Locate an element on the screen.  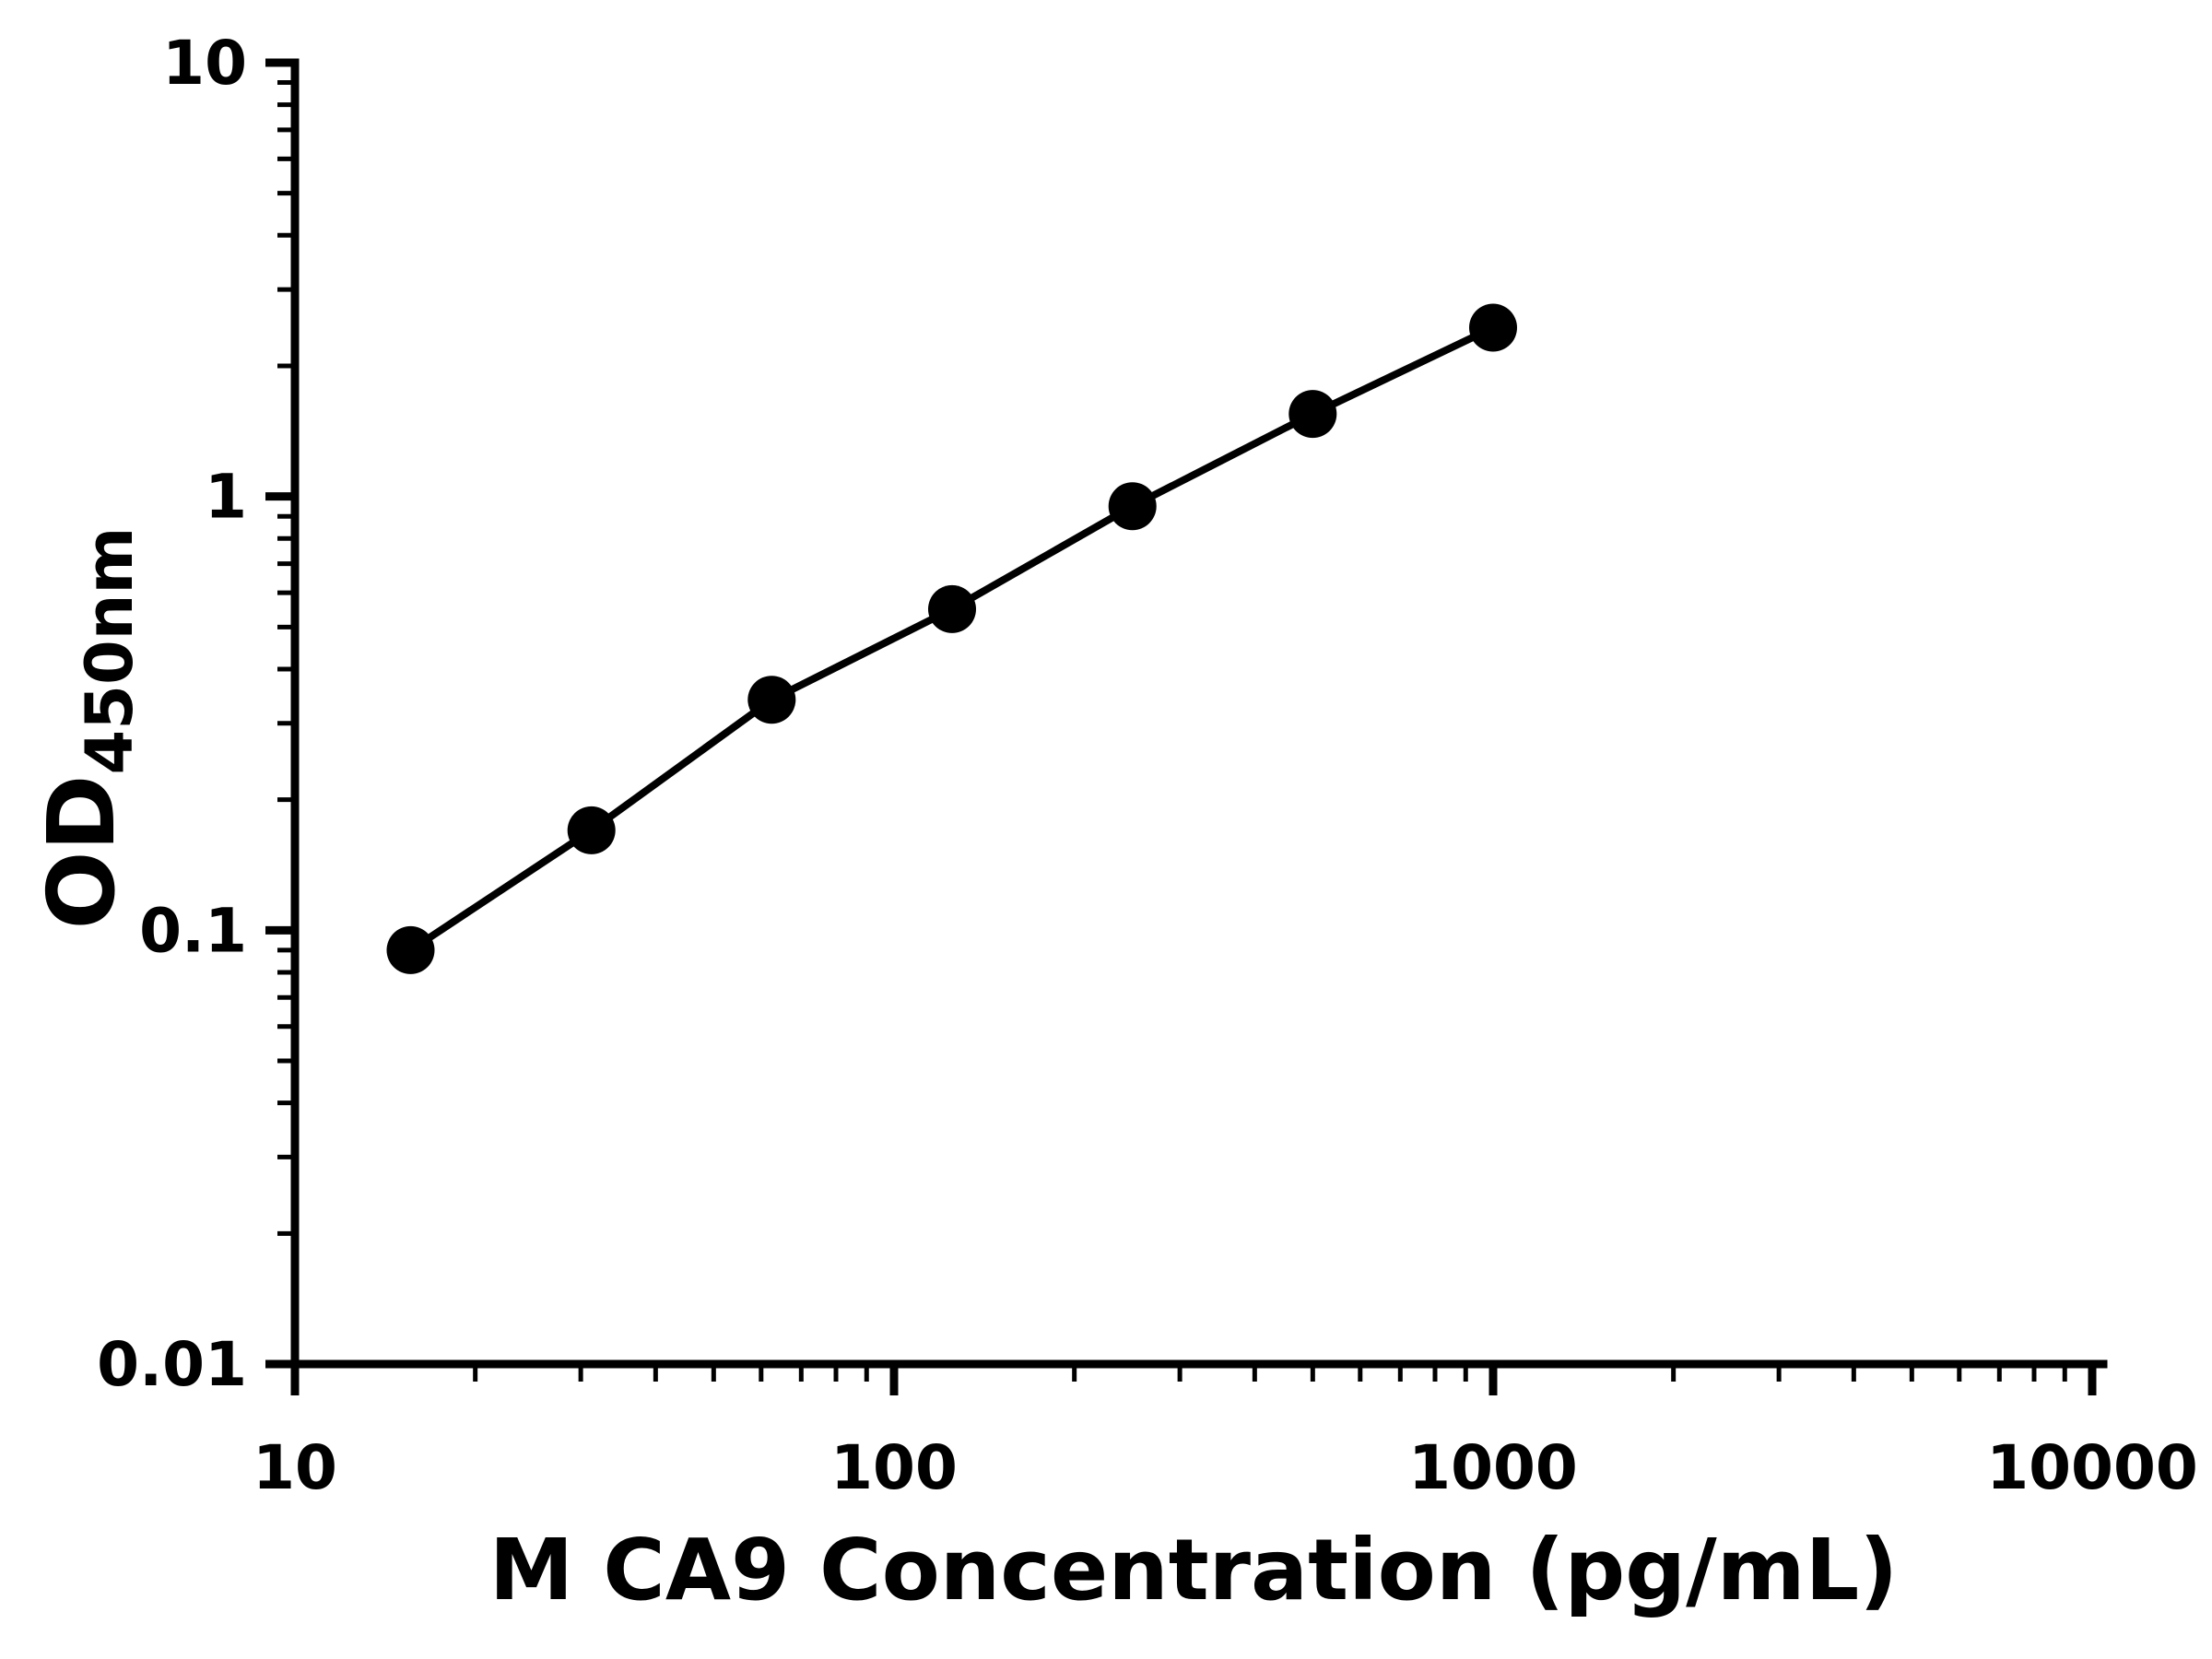
x-tick-label: 1000 is located at coordinates (1493, 1467).